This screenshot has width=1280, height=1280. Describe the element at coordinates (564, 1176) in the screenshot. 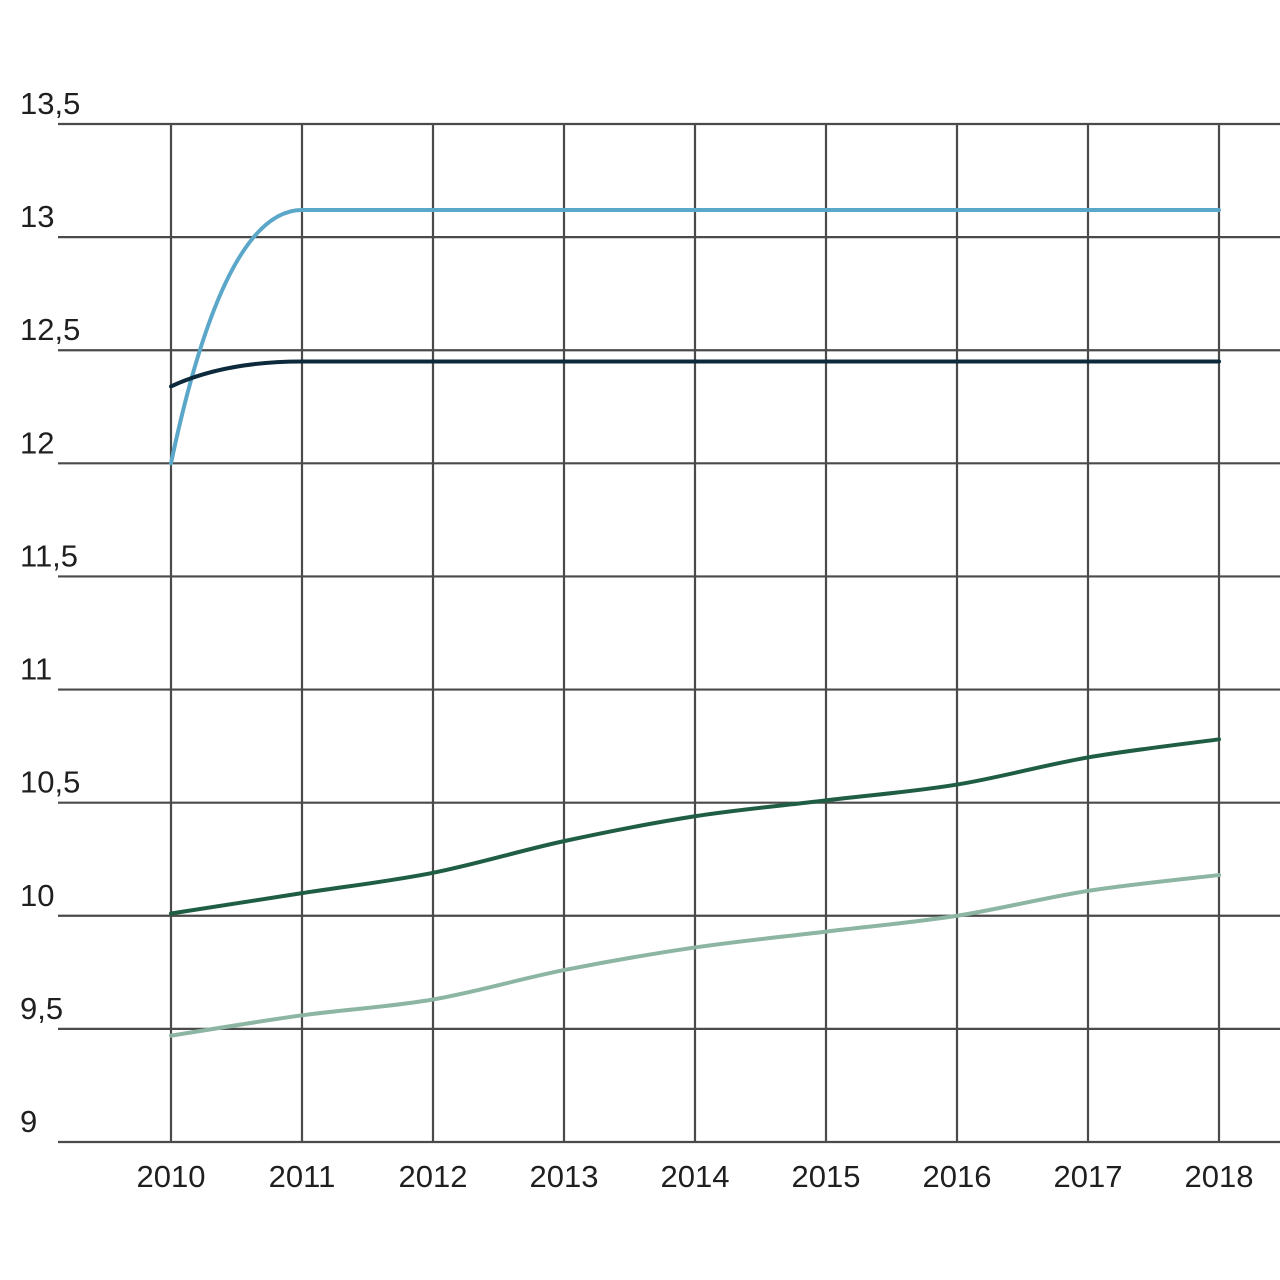

I see `x-tick-label: 2013` at that location.